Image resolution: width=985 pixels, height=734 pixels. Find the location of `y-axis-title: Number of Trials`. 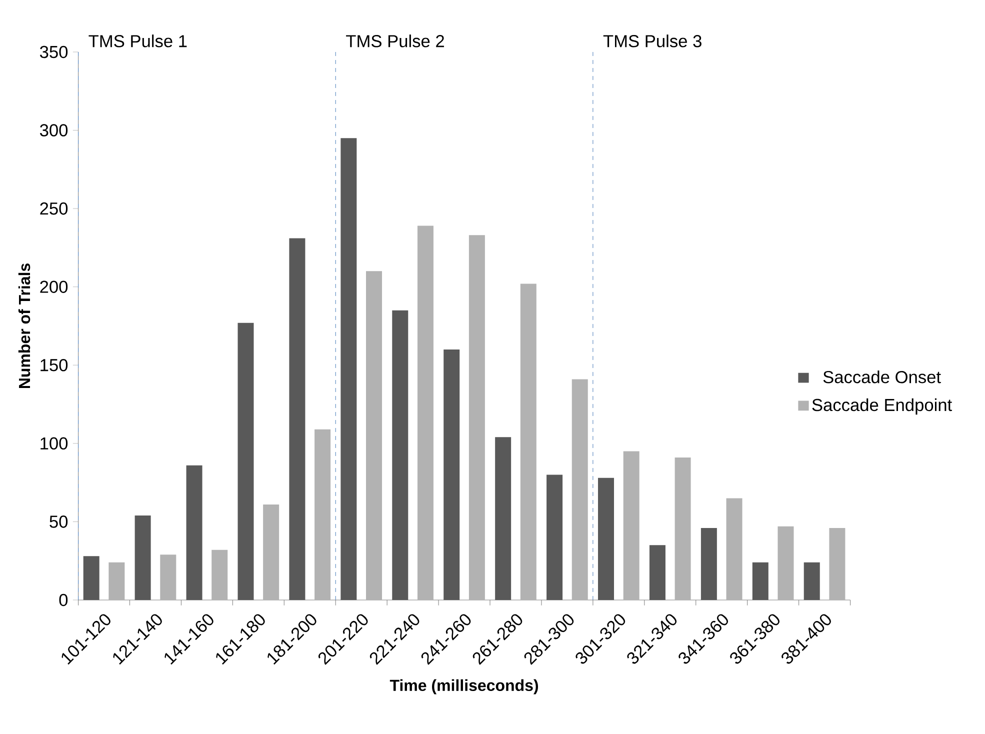

y-axis-title: Number of Trials is located at coordinates (24, 326).